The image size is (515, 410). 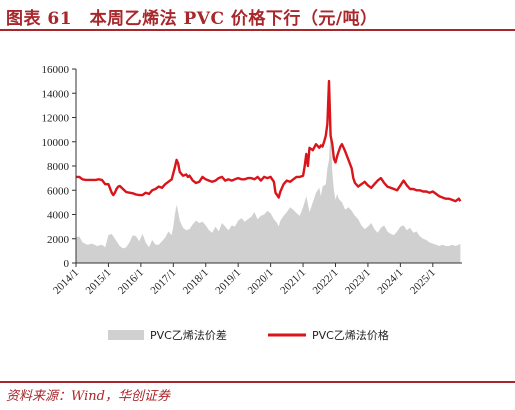 I want to click on y-tick-label: 6000, so click(x=58, y=191).